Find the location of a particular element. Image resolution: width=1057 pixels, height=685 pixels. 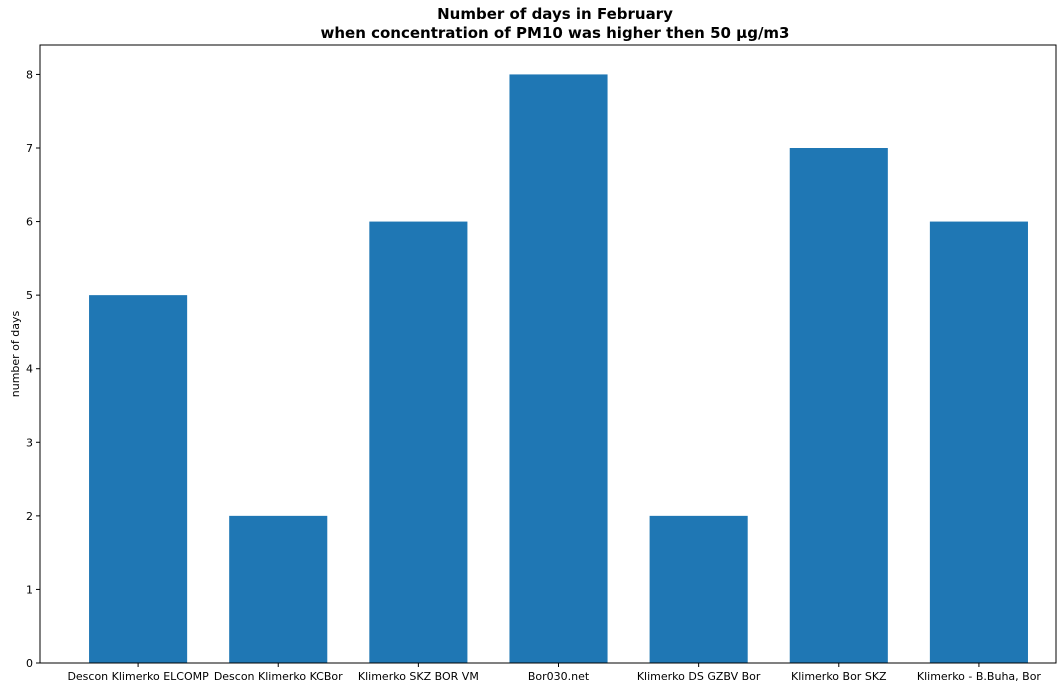

y-ticks: 0 1 2 3 4 5 6 7 8 is located at coordinates (33, 369).